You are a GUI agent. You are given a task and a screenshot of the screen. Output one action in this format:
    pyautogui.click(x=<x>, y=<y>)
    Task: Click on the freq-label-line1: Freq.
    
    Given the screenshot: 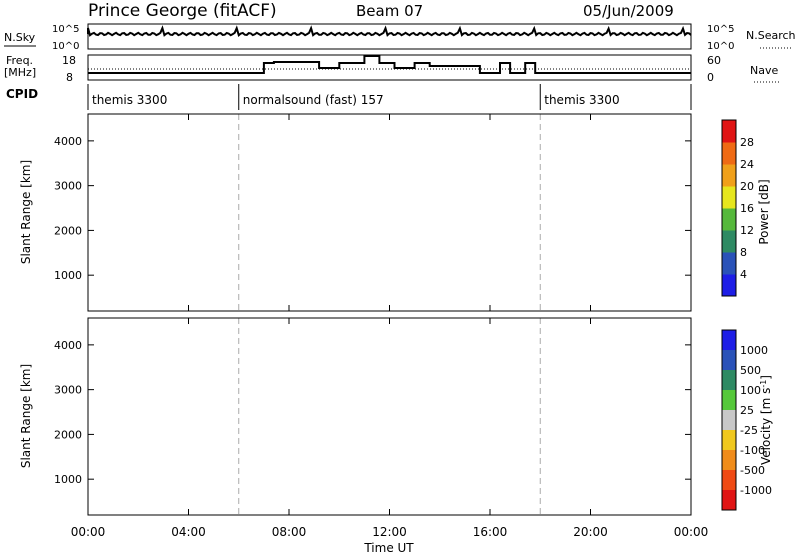 What is the action you would take?
    pyautogui.click(x=19, y=60)
    